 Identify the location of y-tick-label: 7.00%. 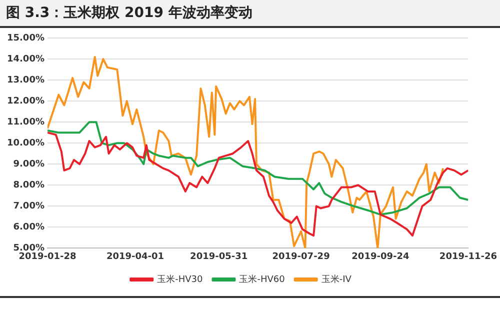
(28, 207).